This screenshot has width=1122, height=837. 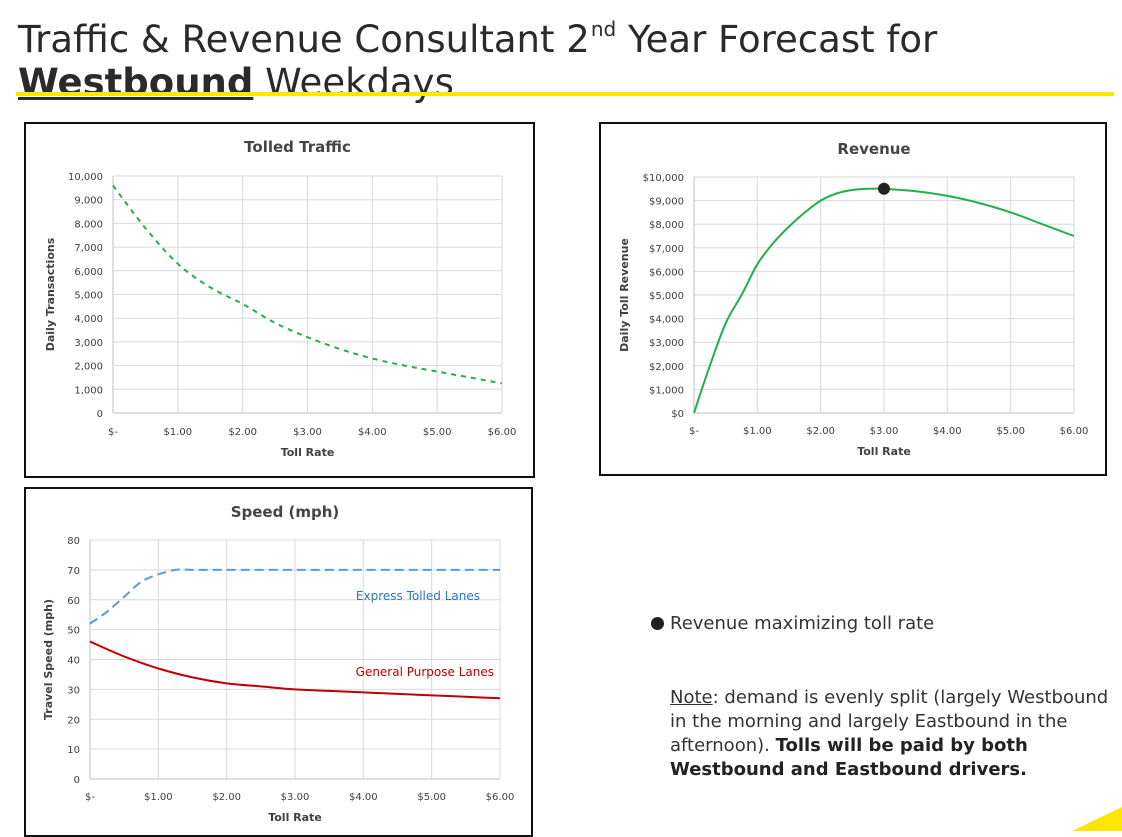 I want to click on y-tick-label: 20, so click(x=73, y=720).